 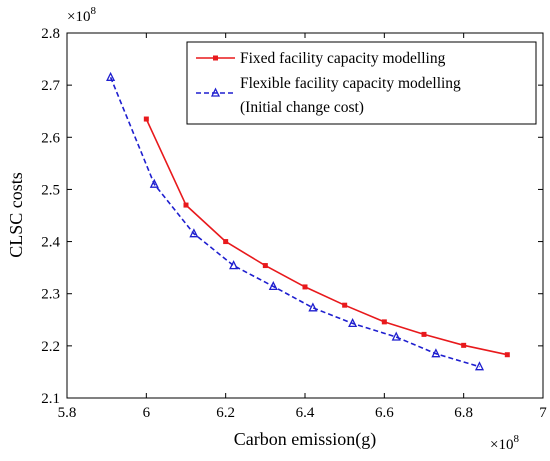 I want to click on y-tick-label: 2.8, so click(x=50, y=34).